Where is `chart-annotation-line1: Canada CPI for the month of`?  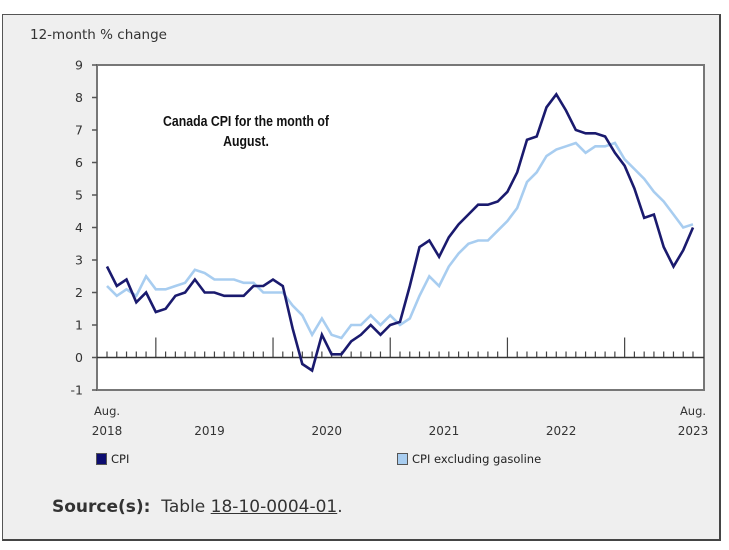
chart-annotation-line1: Canada CPI for the month of is located at coordinates (246, 121).